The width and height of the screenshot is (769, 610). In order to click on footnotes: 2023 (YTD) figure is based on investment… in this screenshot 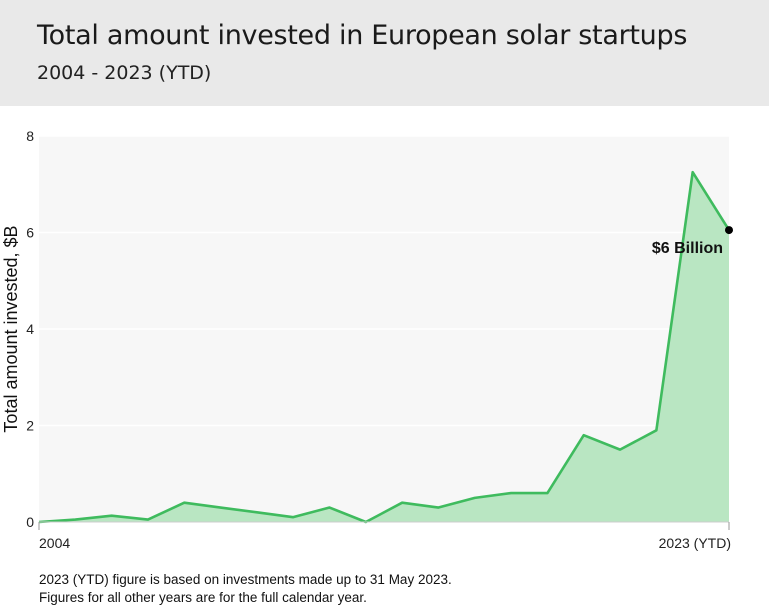, I will do `click(245, 589)`.